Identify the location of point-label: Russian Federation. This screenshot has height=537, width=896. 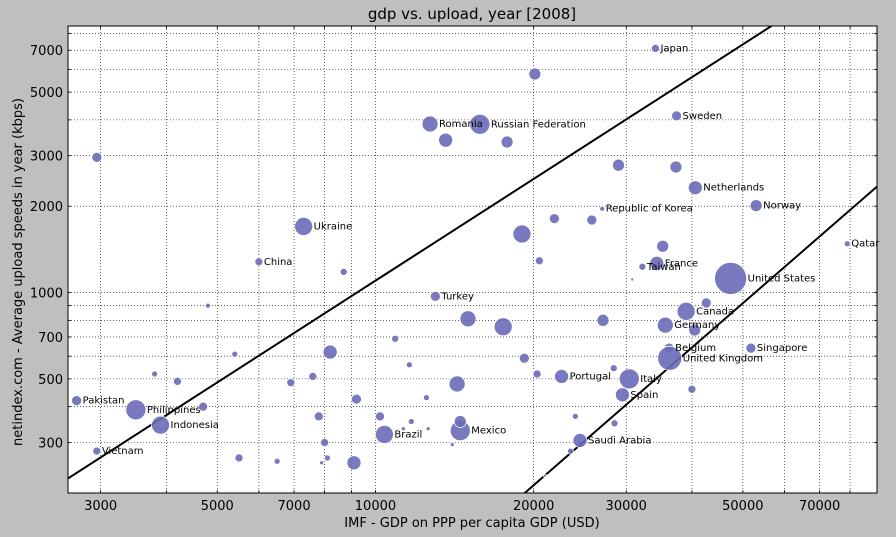
(538, 124).